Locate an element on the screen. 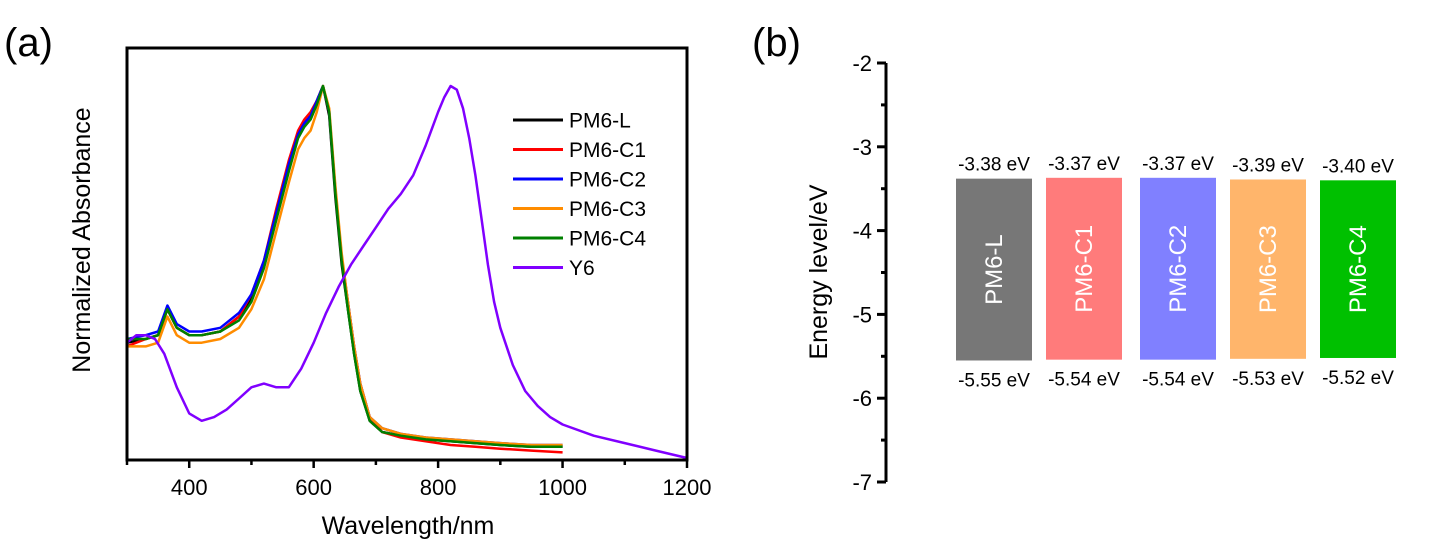 The width and height of the screenshot is (1435, 559). energy-bar-pm6-c2: PM6-C2 -3.37 eV -5.54 eV is located at coordinates (1178, 272).